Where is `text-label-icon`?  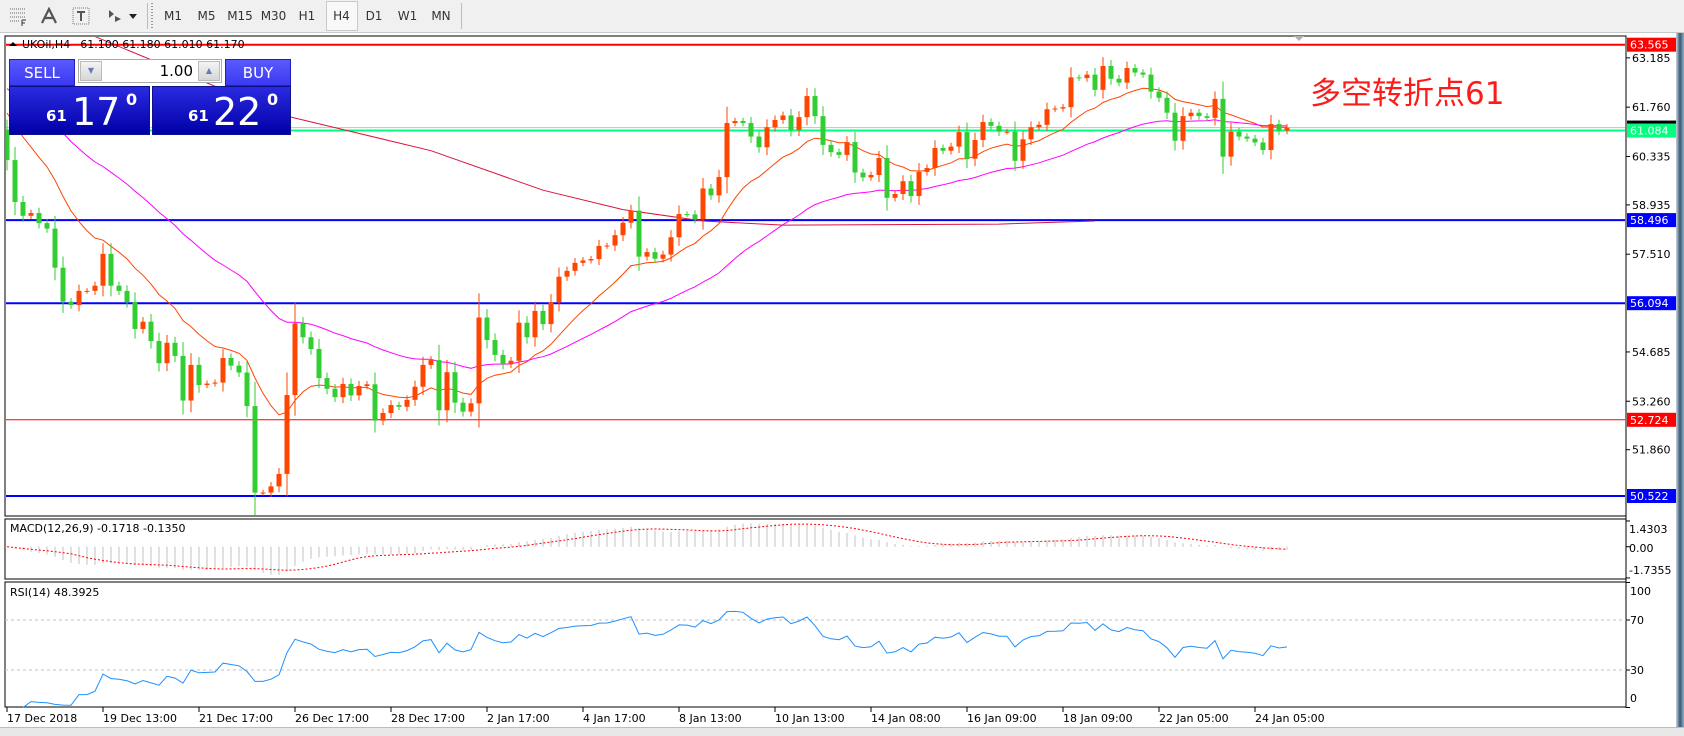
text-label-icon is located at coordinates (81, 16).